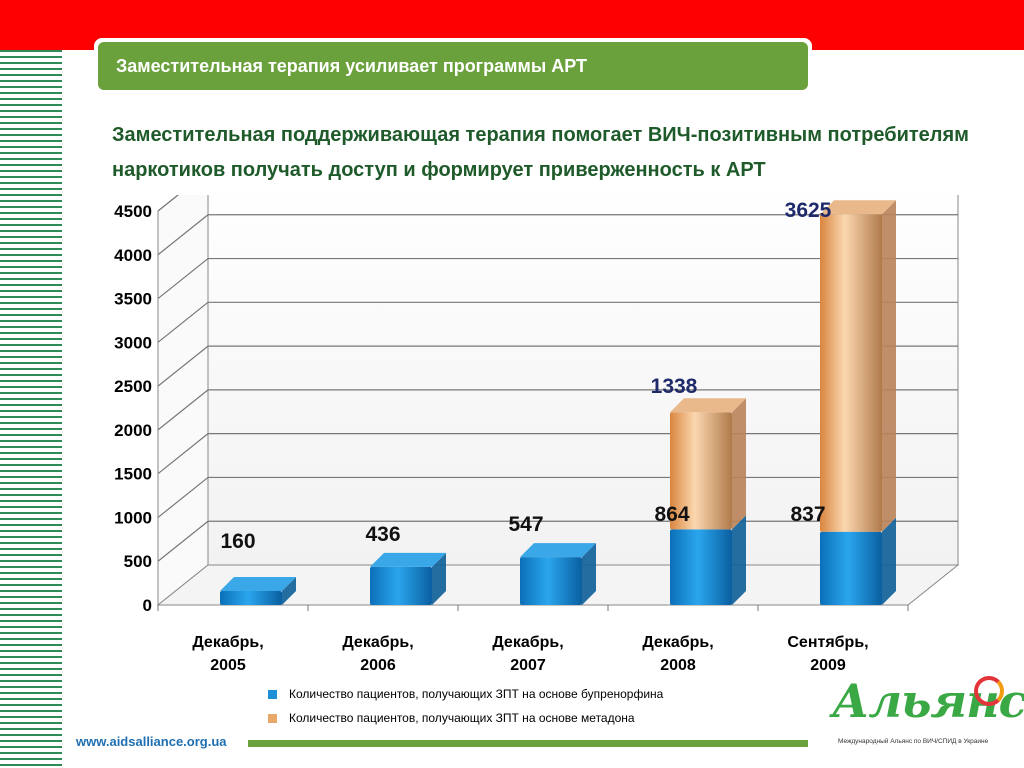 The width and height of the screenshot is (1024, 768). I want to click on y-tick-label: 3500, so click(133, 299).